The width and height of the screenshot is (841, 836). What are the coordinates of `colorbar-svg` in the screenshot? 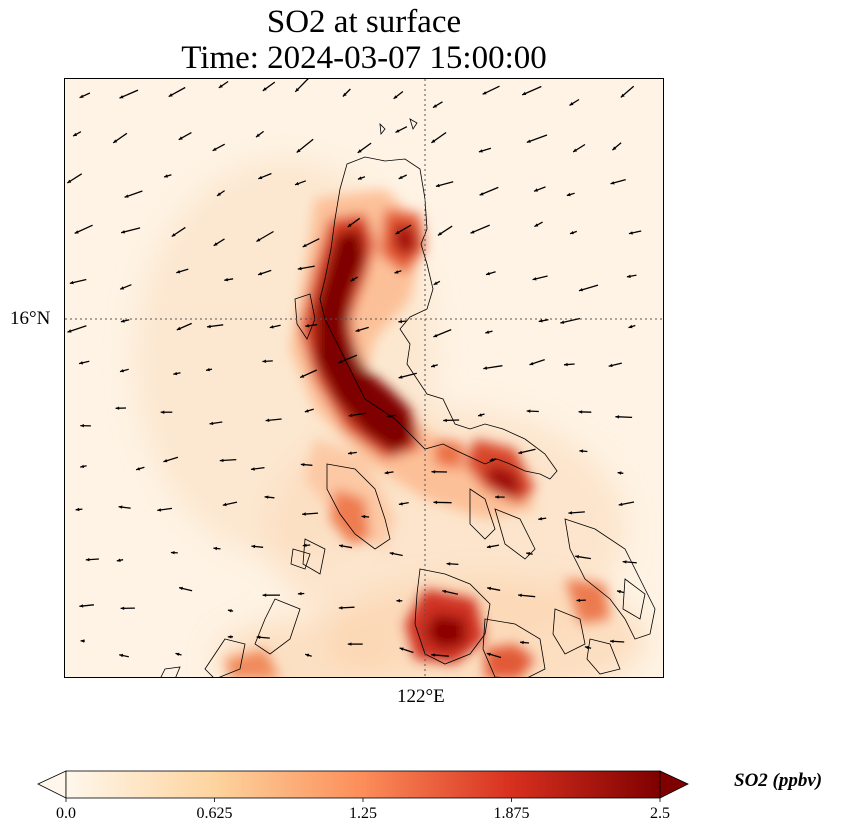 It's located at (363, 786).